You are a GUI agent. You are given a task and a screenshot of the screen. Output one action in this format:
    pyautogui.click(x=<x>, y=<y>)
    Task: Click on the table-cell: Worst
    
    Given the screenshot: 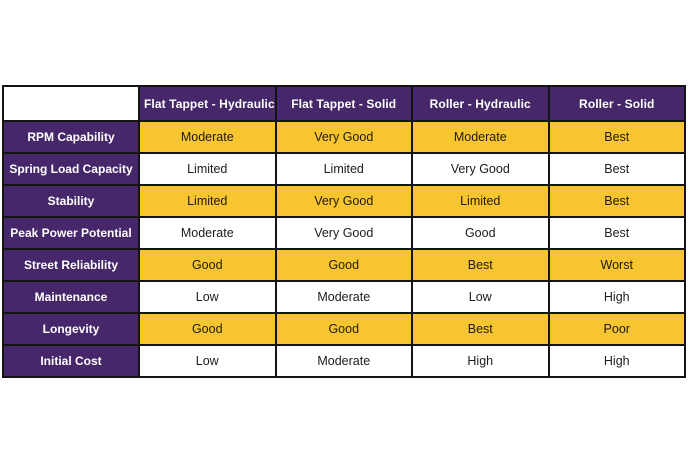 What is the action you would take?
    pyautogui.click(x=616, y=265)
    